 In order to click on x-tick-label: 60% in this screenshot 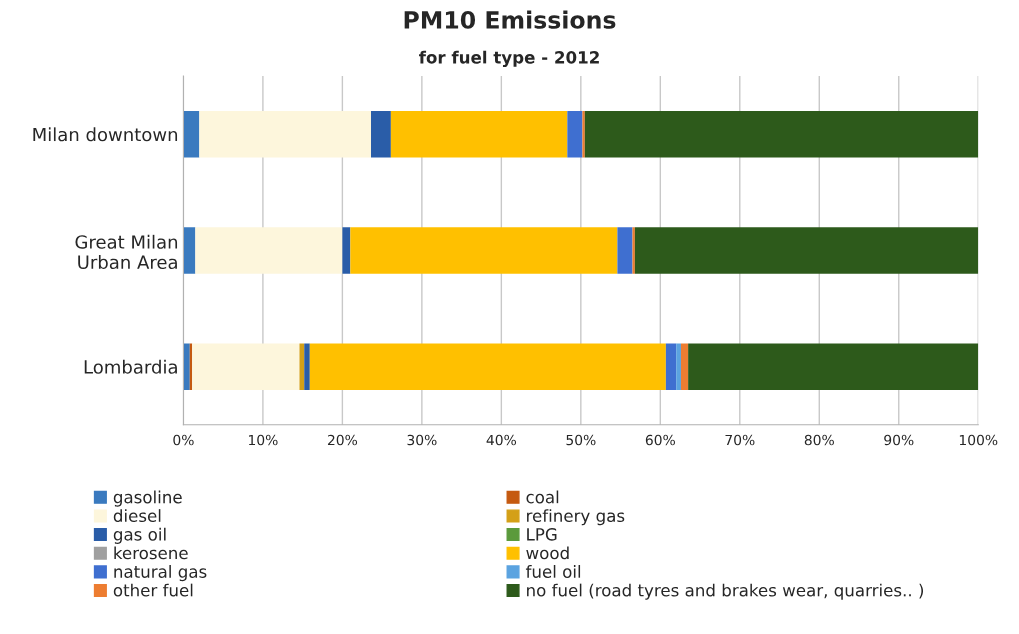, I will do `click(660, 440)`.